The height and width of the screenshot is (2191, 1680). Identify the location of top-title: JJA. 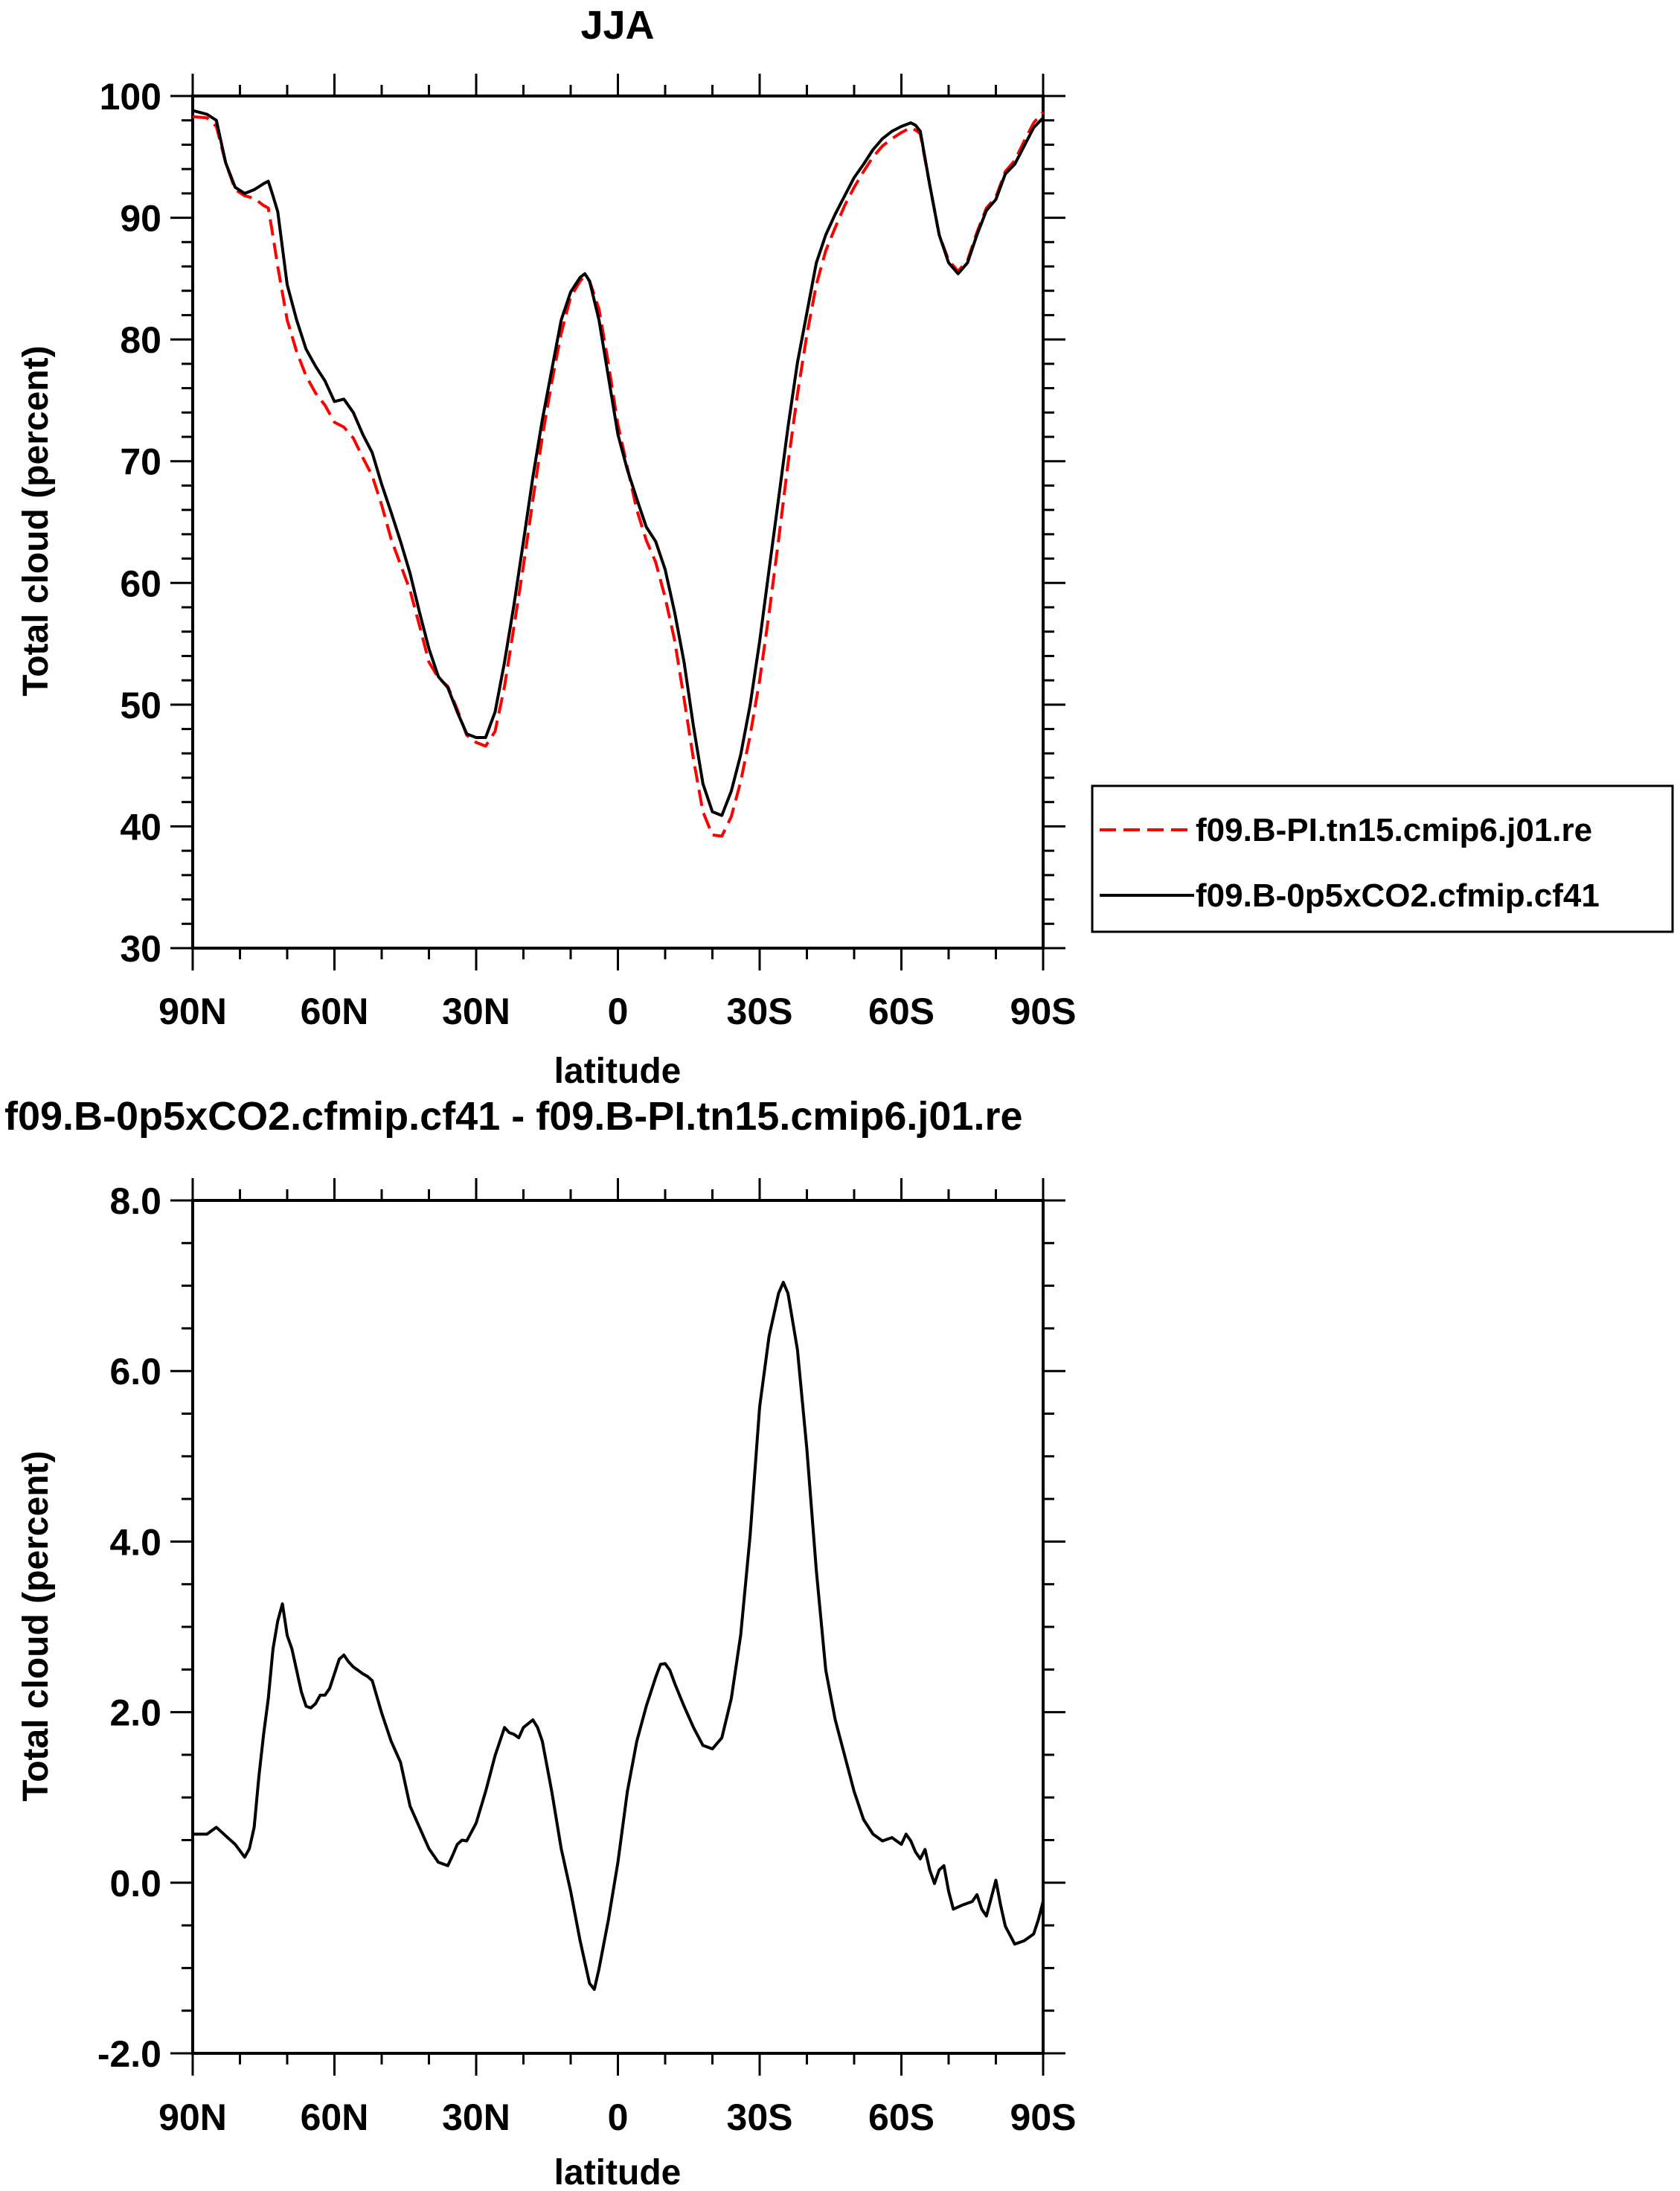
(617, 25).